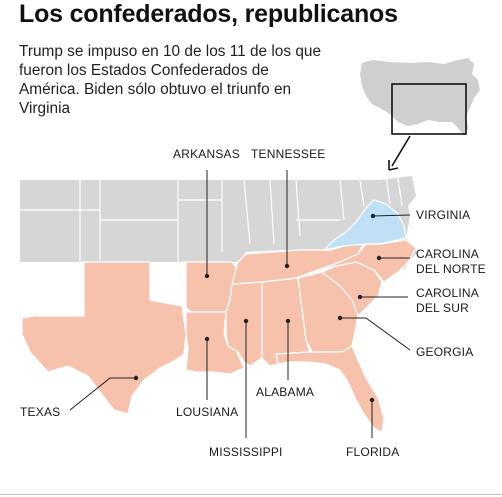 This screenshot has height=497, width=502. What do you see at coordinates (415, 53) in the screenshot?
I see `inset-label: EE UU` at bounding box center [415, 53].